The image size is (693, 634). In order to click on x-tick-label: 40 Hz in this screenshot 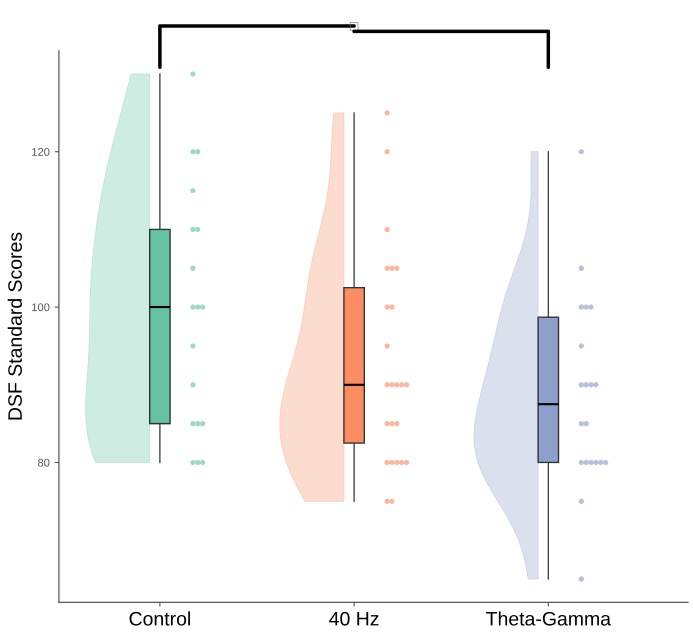, I will do `click(354, 619)`.